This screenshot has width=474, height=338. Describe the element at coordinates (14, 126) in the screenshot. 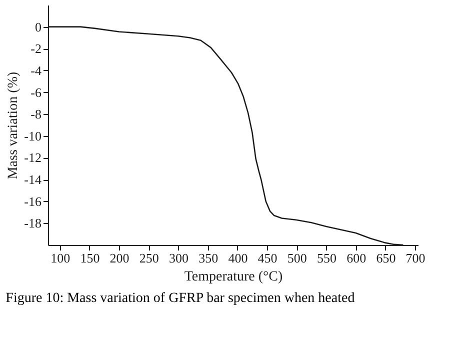

I see `y-axis-title: Mass variation (%)` at that location.